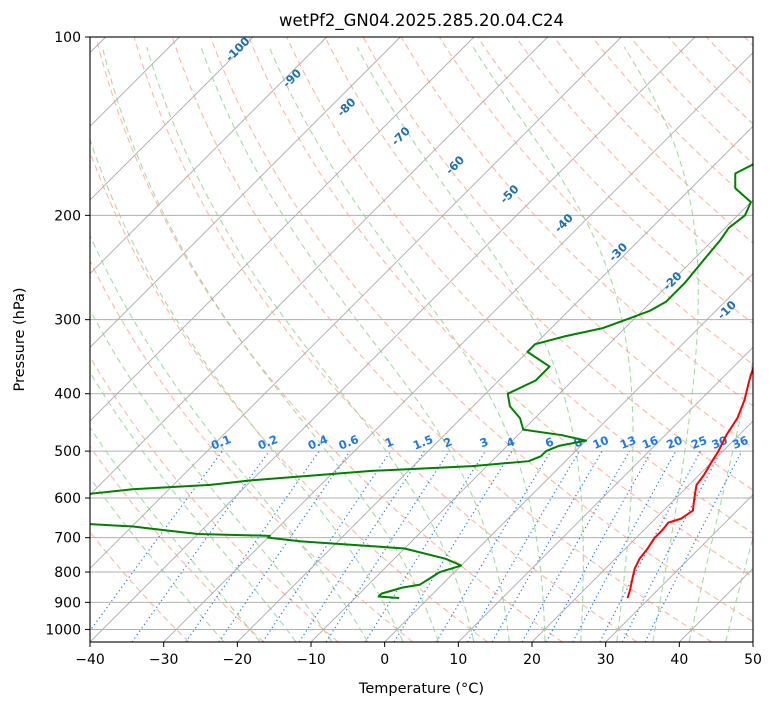 This screenshot has width=775, height=708. Describe the element at coordinates (67, 539) in the screenshot. I see `y-tick-label: 700` at that location.